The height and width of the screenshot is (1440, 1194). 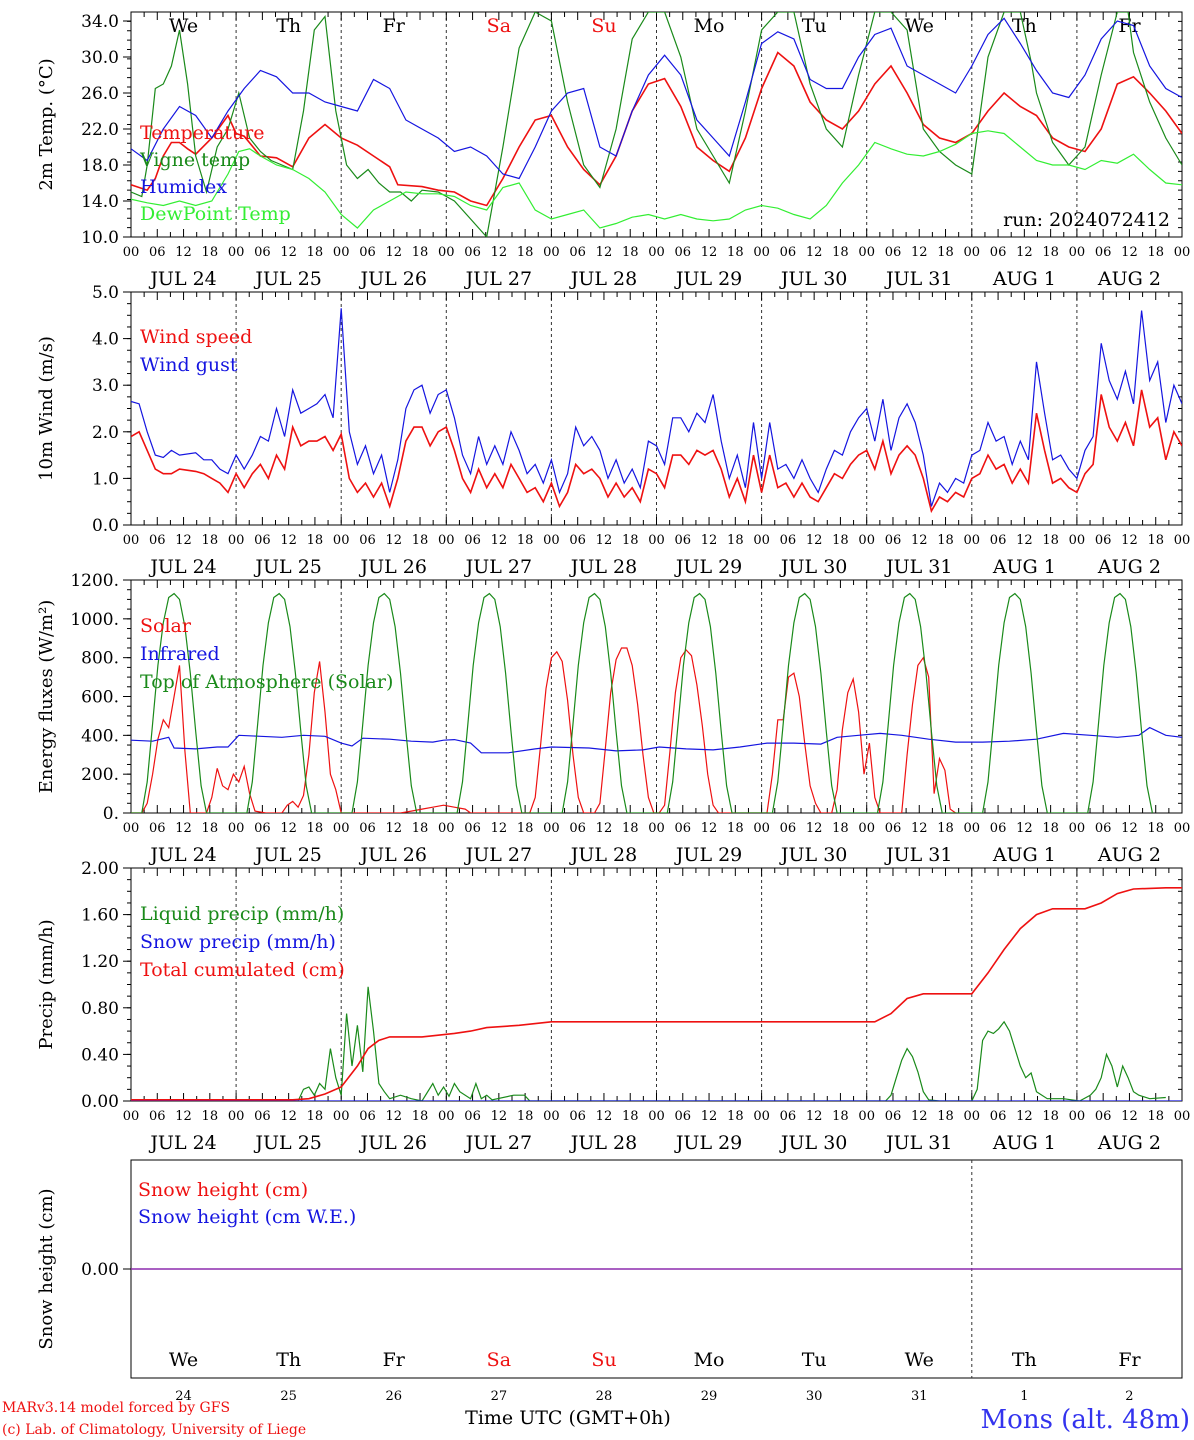 What do you see at coordinates (813, 855) in the screenshot?
I see `date-label: JUL 30` at bounding box center [813, 855].